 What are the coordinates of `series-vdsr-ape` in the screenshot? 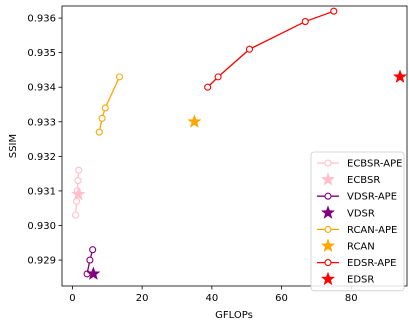 It's located at (90, 262).